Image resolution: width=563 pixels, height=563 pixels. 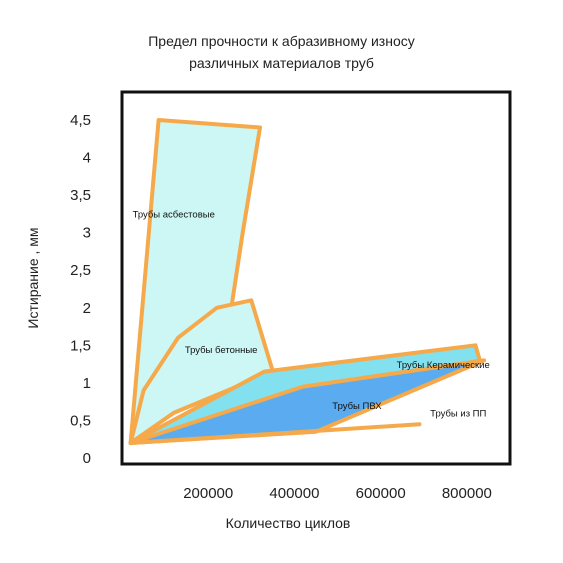 I want to click on series-label-5: Трубы из ПП, so click(x=458, y=414).